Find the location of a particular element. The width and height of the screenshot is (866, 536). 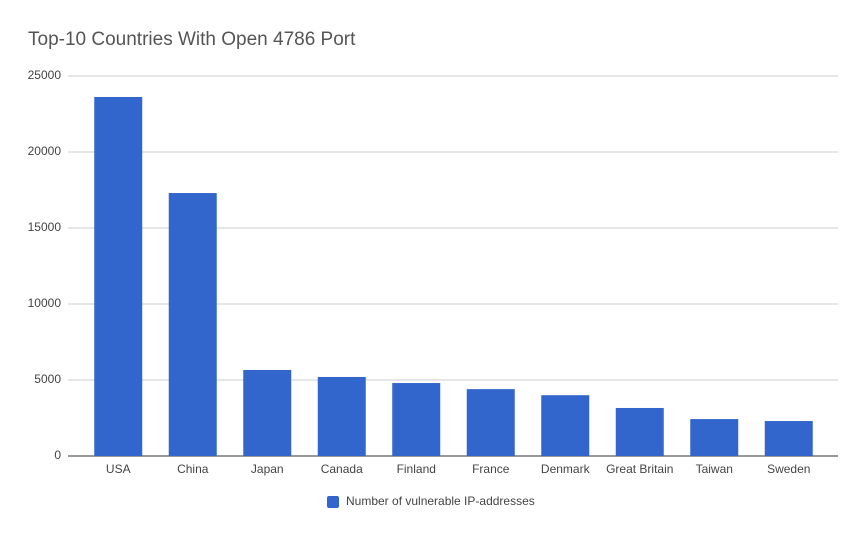

x-tick-label: China is located at coordinates (193, 469).